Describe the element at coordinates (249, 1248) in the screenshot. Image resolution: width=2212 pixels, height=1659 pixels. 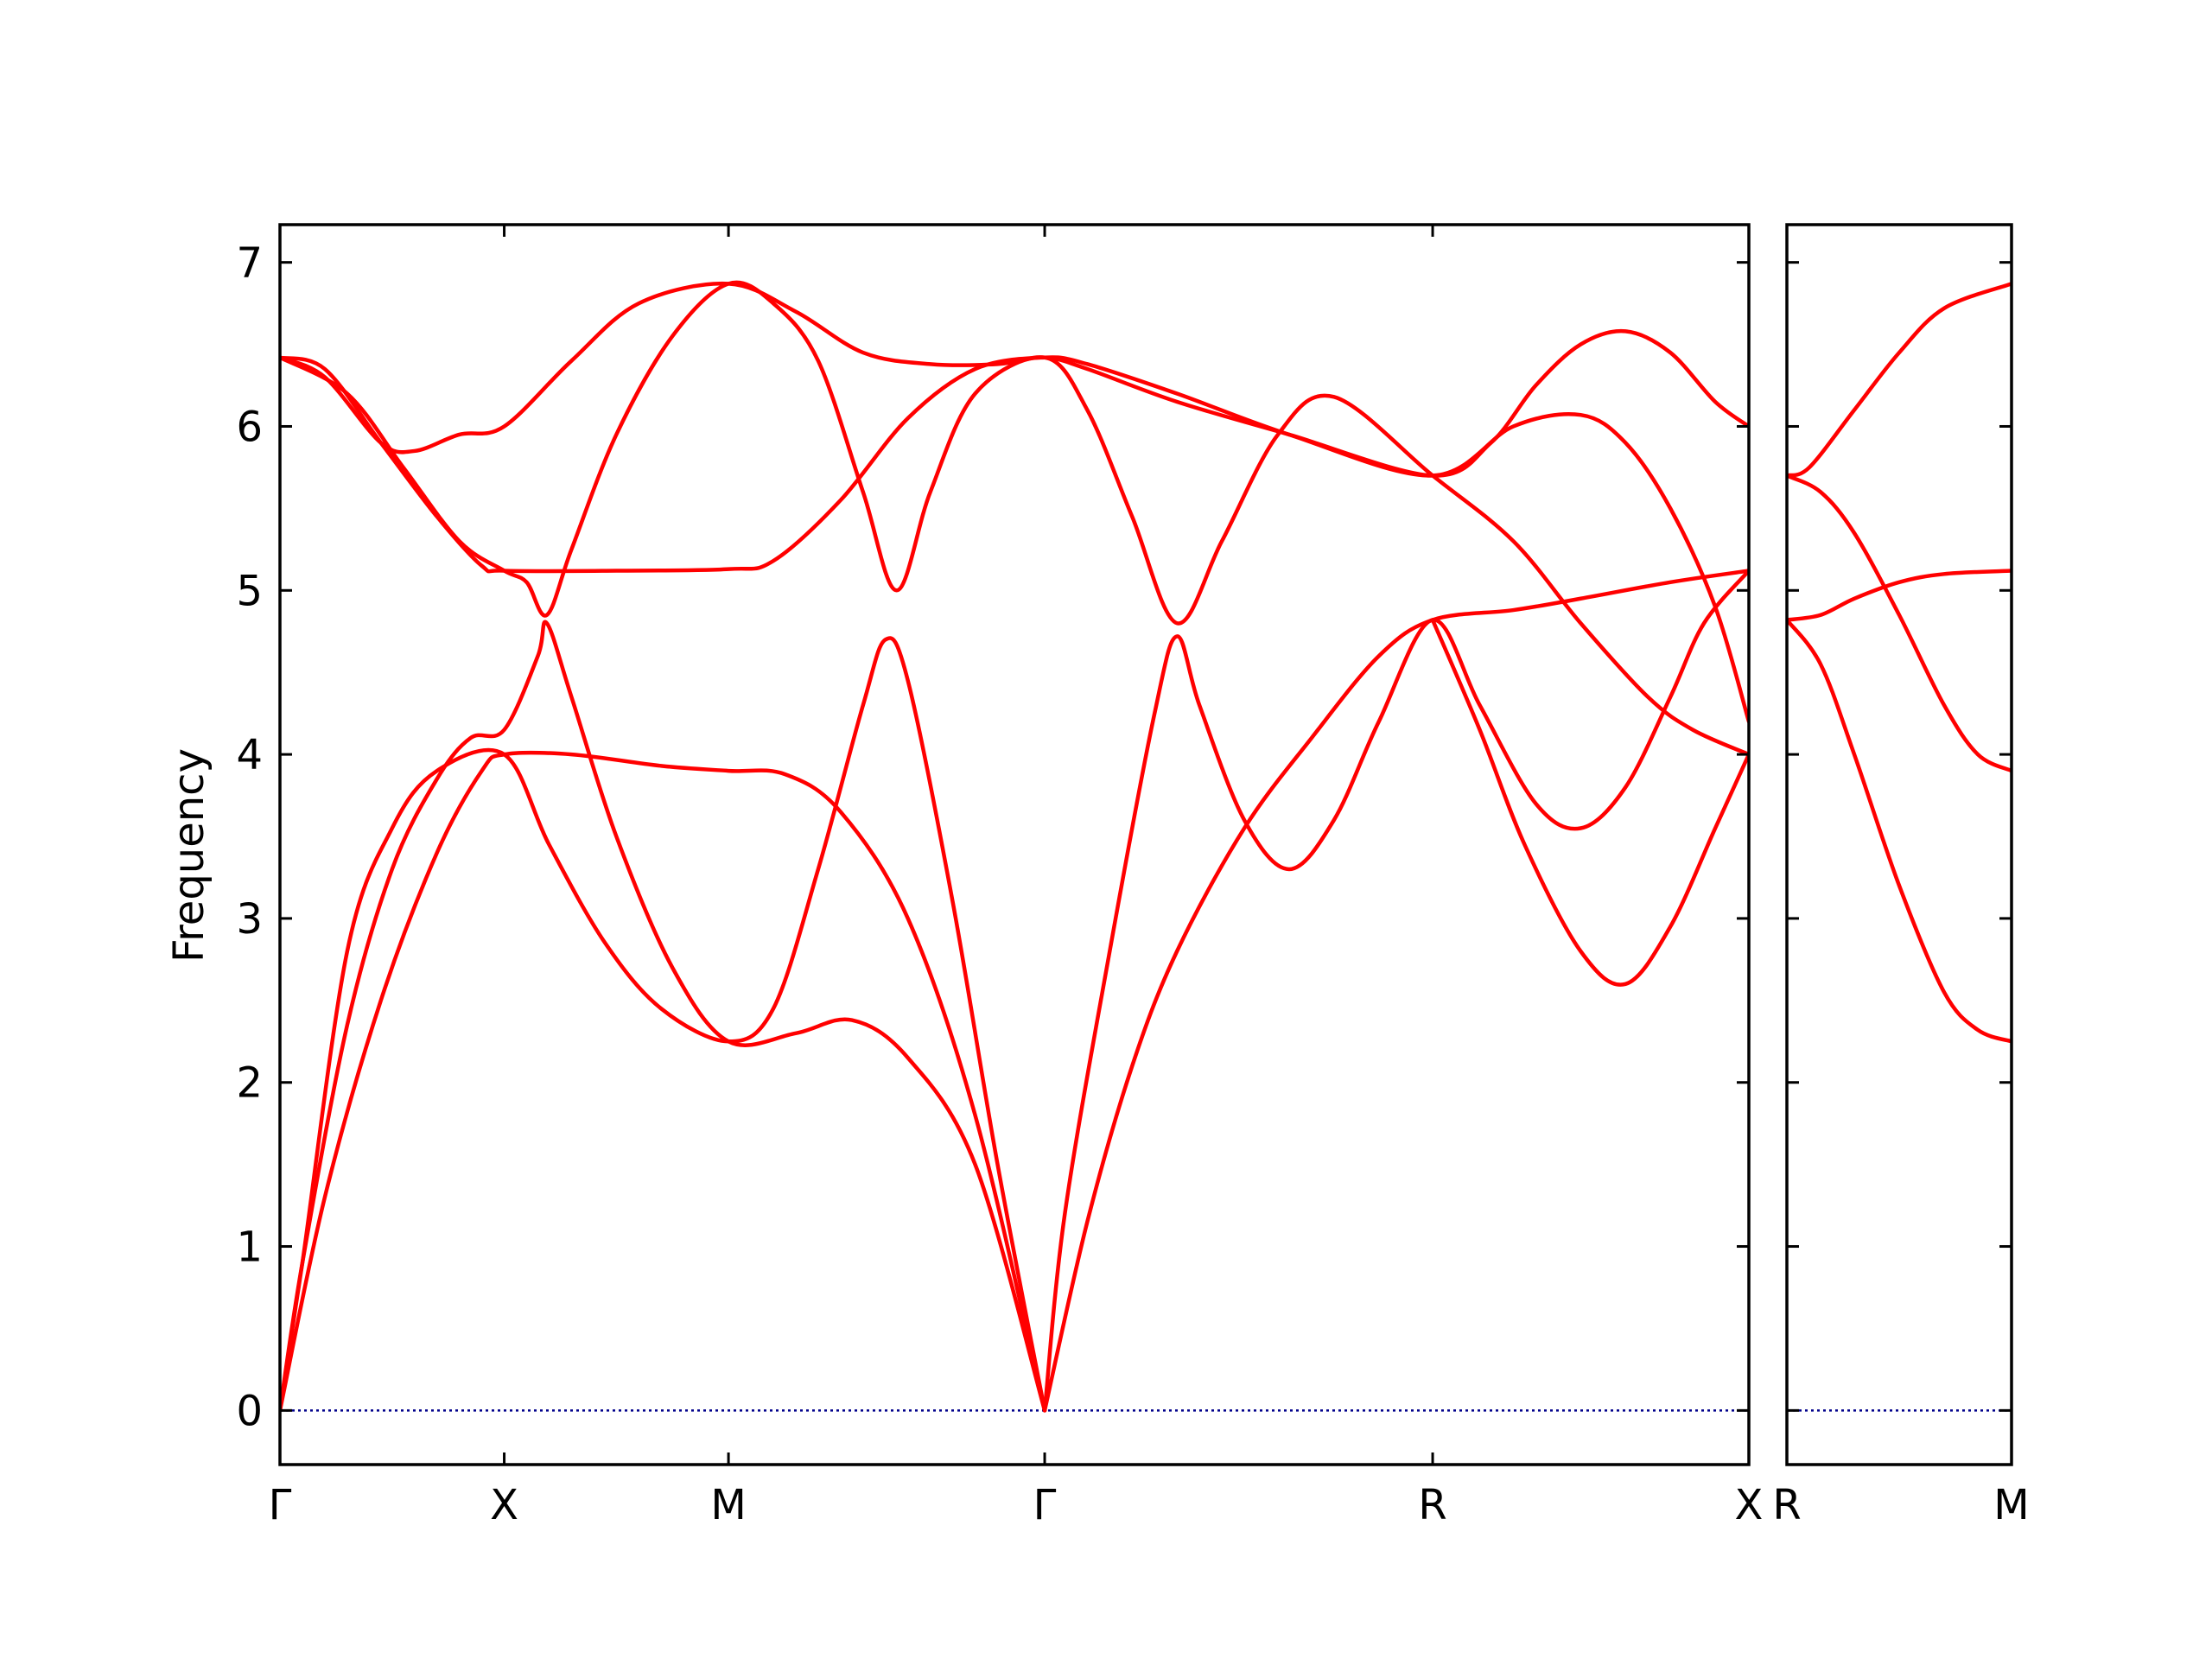
I see `y-tick-label: 1` at that location.